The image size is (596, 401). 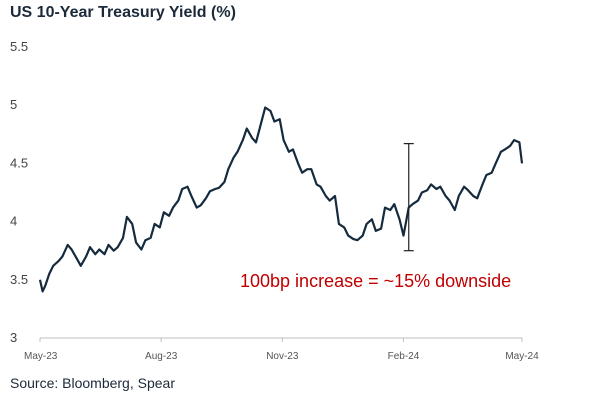 I want to click on x-tick-label: May-24, so click(x=522, y=356).